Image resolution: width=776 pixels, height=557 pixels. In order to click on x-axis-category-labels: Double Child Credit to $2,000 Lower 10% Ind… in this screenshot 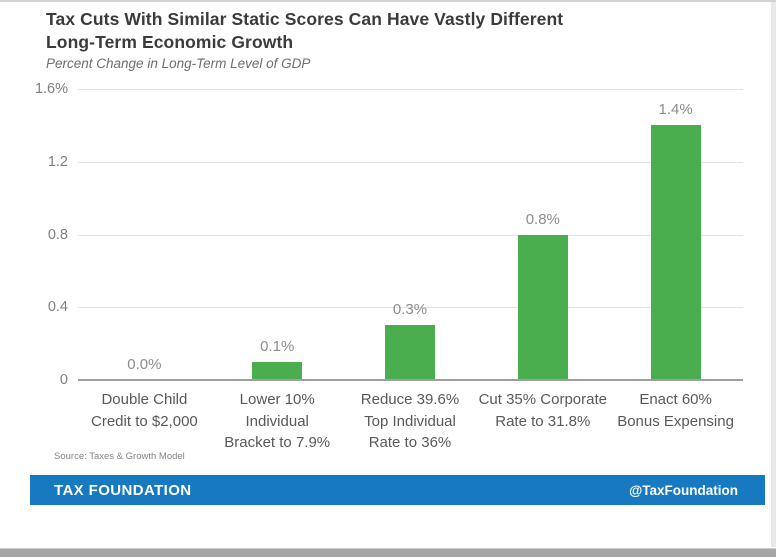, I will do `click(410, 421)`.